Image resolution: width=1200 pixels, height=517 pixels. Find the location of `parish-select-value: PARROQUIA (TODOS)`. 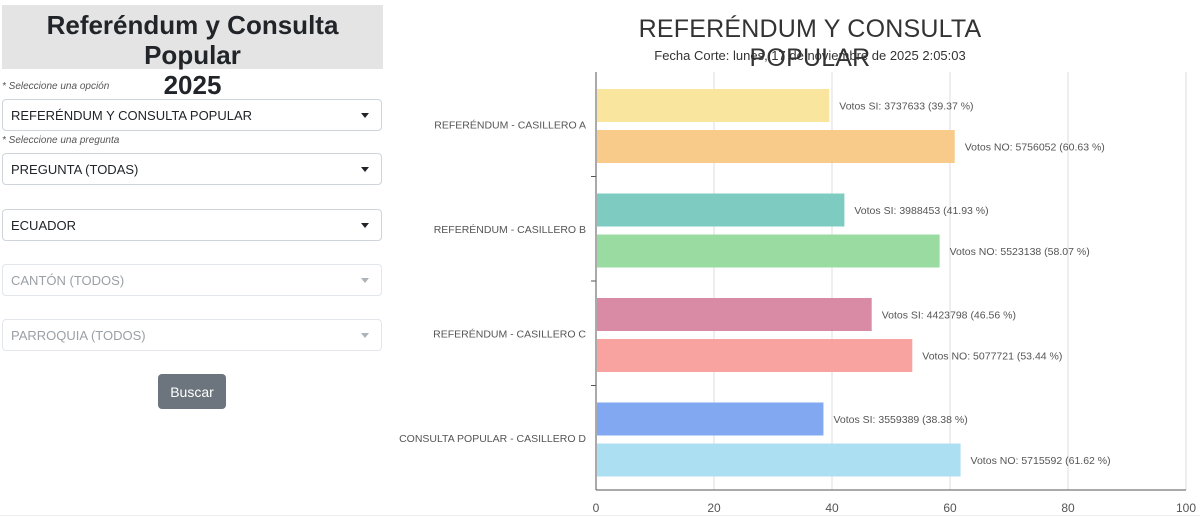

parish-select-value: PARROQUIA (TODOS) is located at coordinates (78, 335).